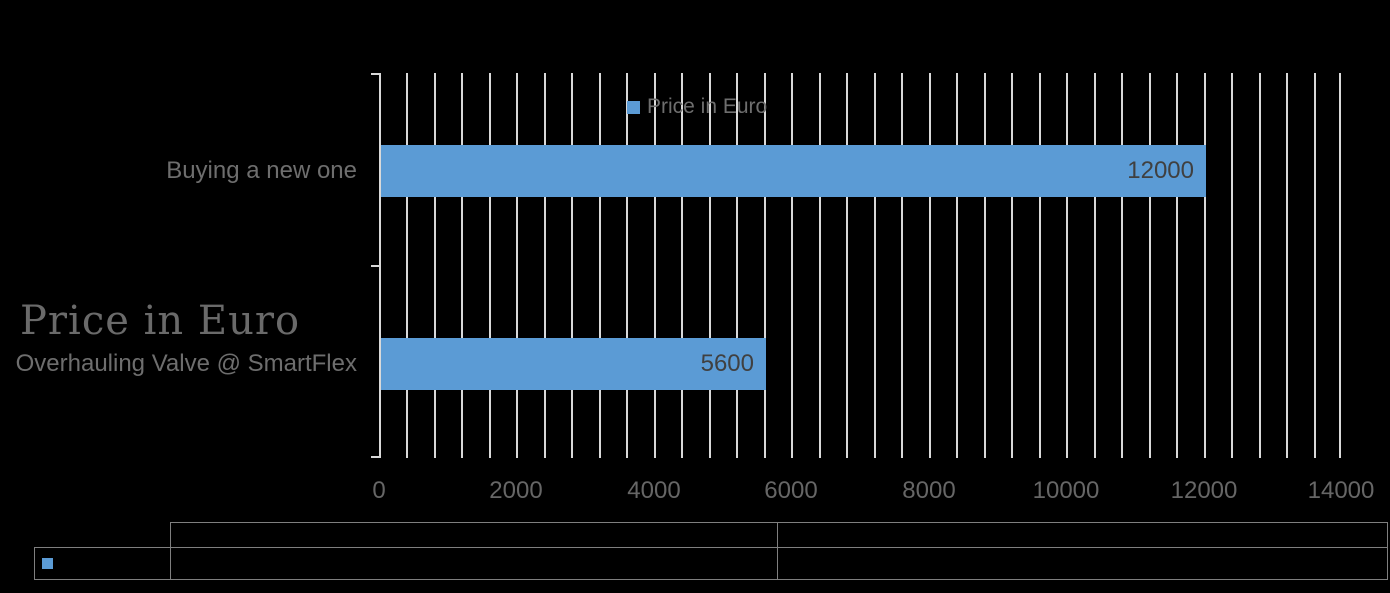  What do you see at coordinates (711, 579) in the screenshot?
I see `table-border-bottom` at bounding box center [711, 579].